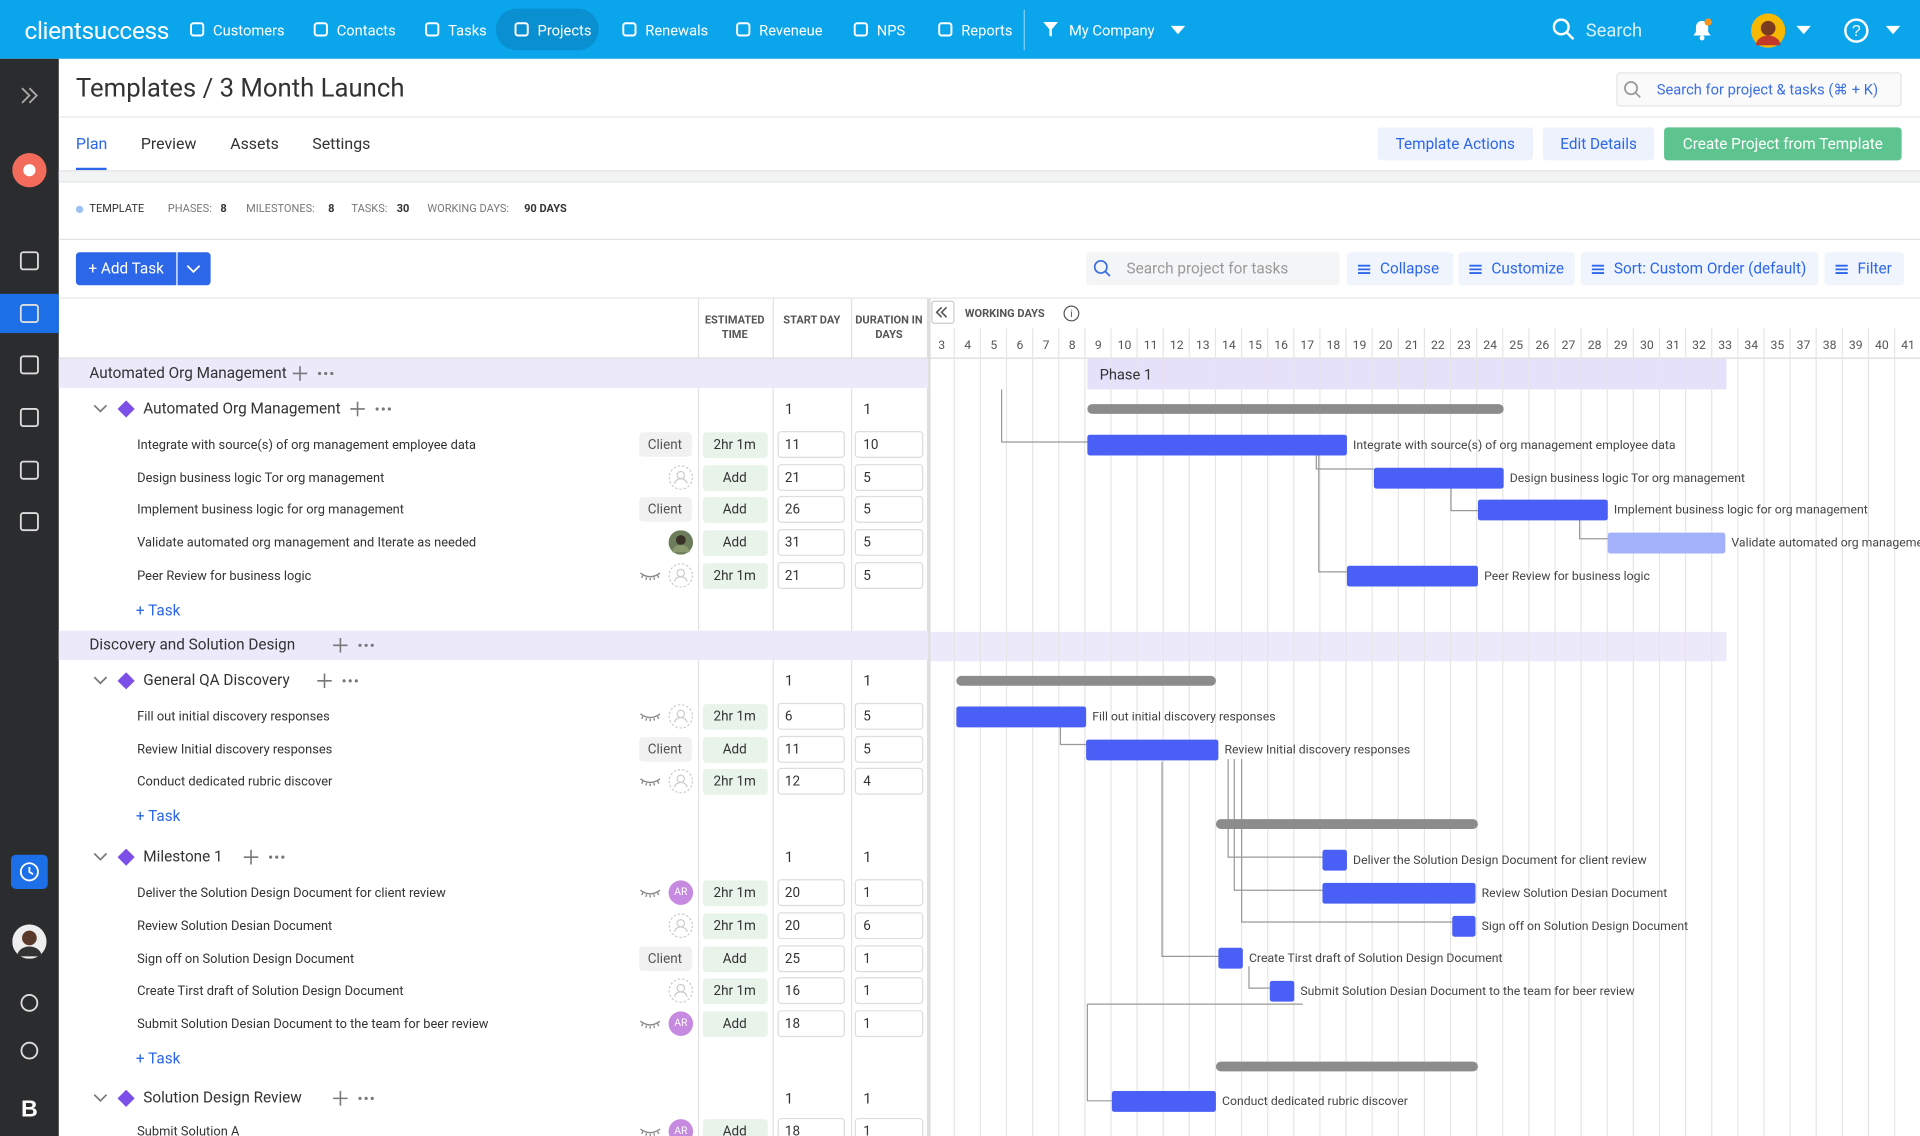  I want to click on start-value: 26, so click(792, 509).